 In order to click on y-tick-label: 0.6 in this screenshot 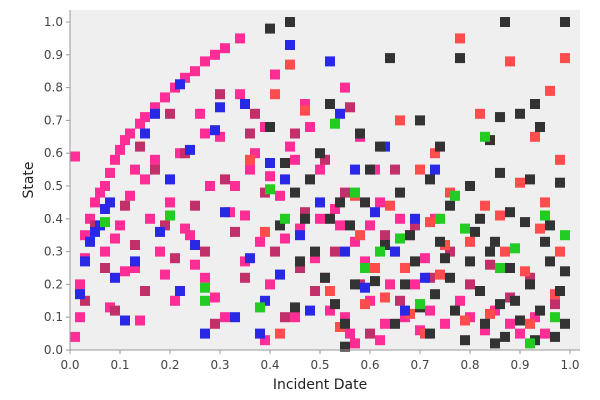, I will do `click(53, 153)`.